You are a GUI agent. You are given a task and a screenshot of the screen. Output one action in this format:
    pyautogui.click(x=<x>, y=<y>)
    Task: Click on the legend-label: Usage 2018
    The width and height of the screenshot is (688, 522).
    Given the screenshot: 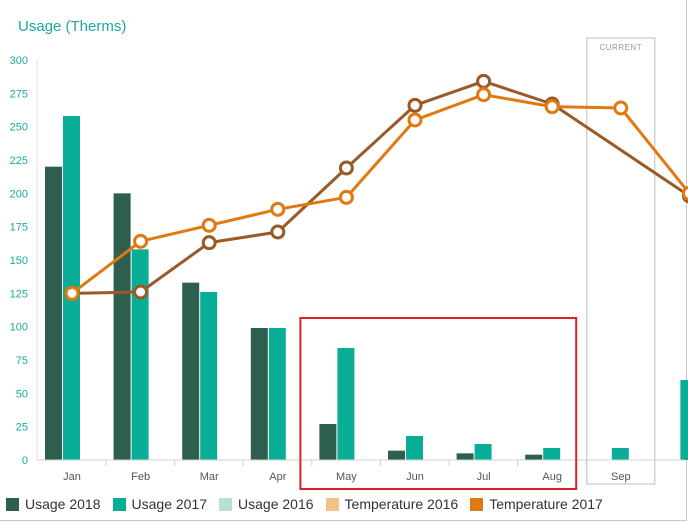 What is the action you would take?
    pyautogui.click(x=63, y=504)
    